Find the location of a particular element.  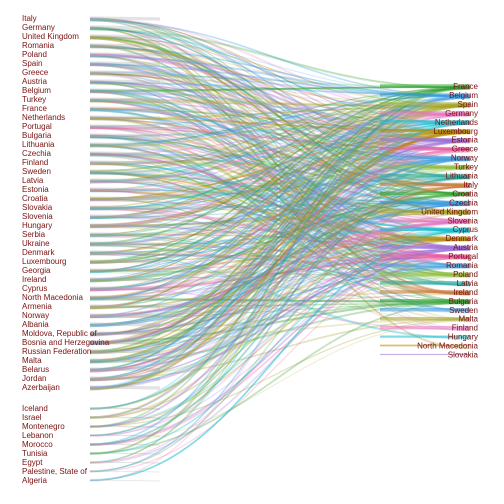

source-label: Egypt is located at coordinates (32, 462).